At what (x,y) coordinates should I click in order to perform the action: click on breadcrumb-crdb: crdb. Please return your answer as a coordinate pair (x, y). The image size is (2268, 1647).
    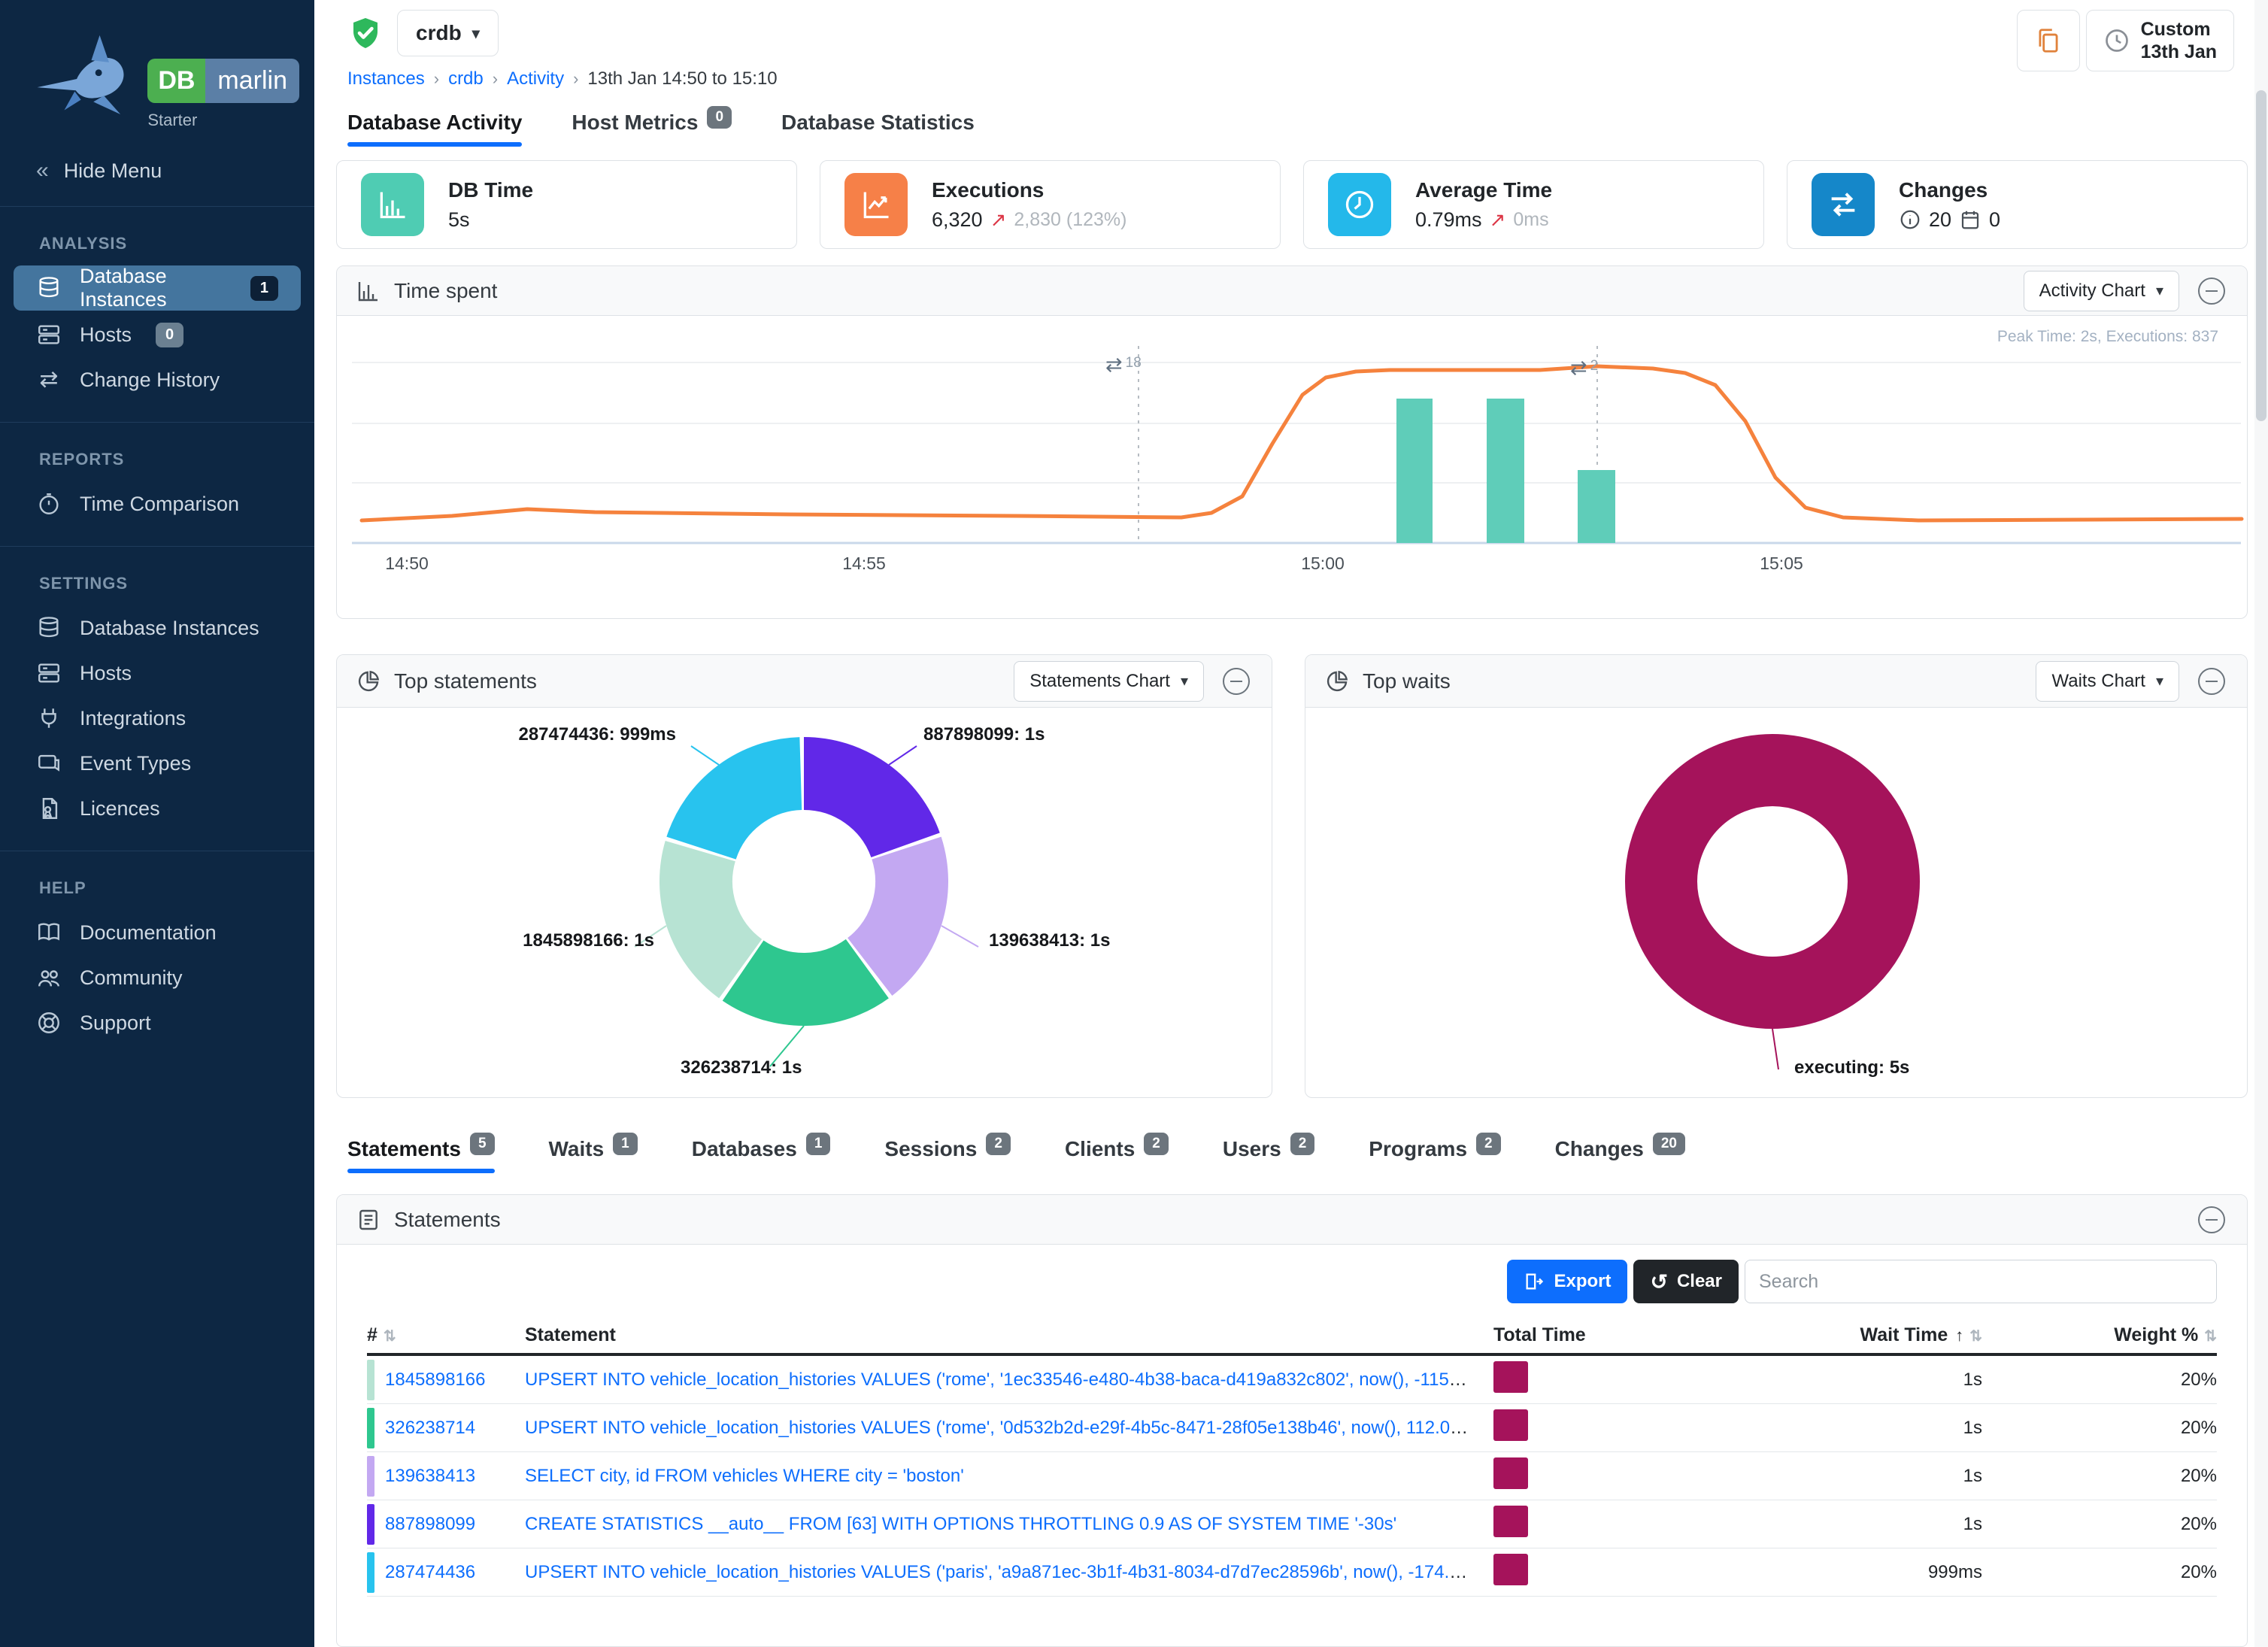
    Looking at the image, I should click on (466, 78).